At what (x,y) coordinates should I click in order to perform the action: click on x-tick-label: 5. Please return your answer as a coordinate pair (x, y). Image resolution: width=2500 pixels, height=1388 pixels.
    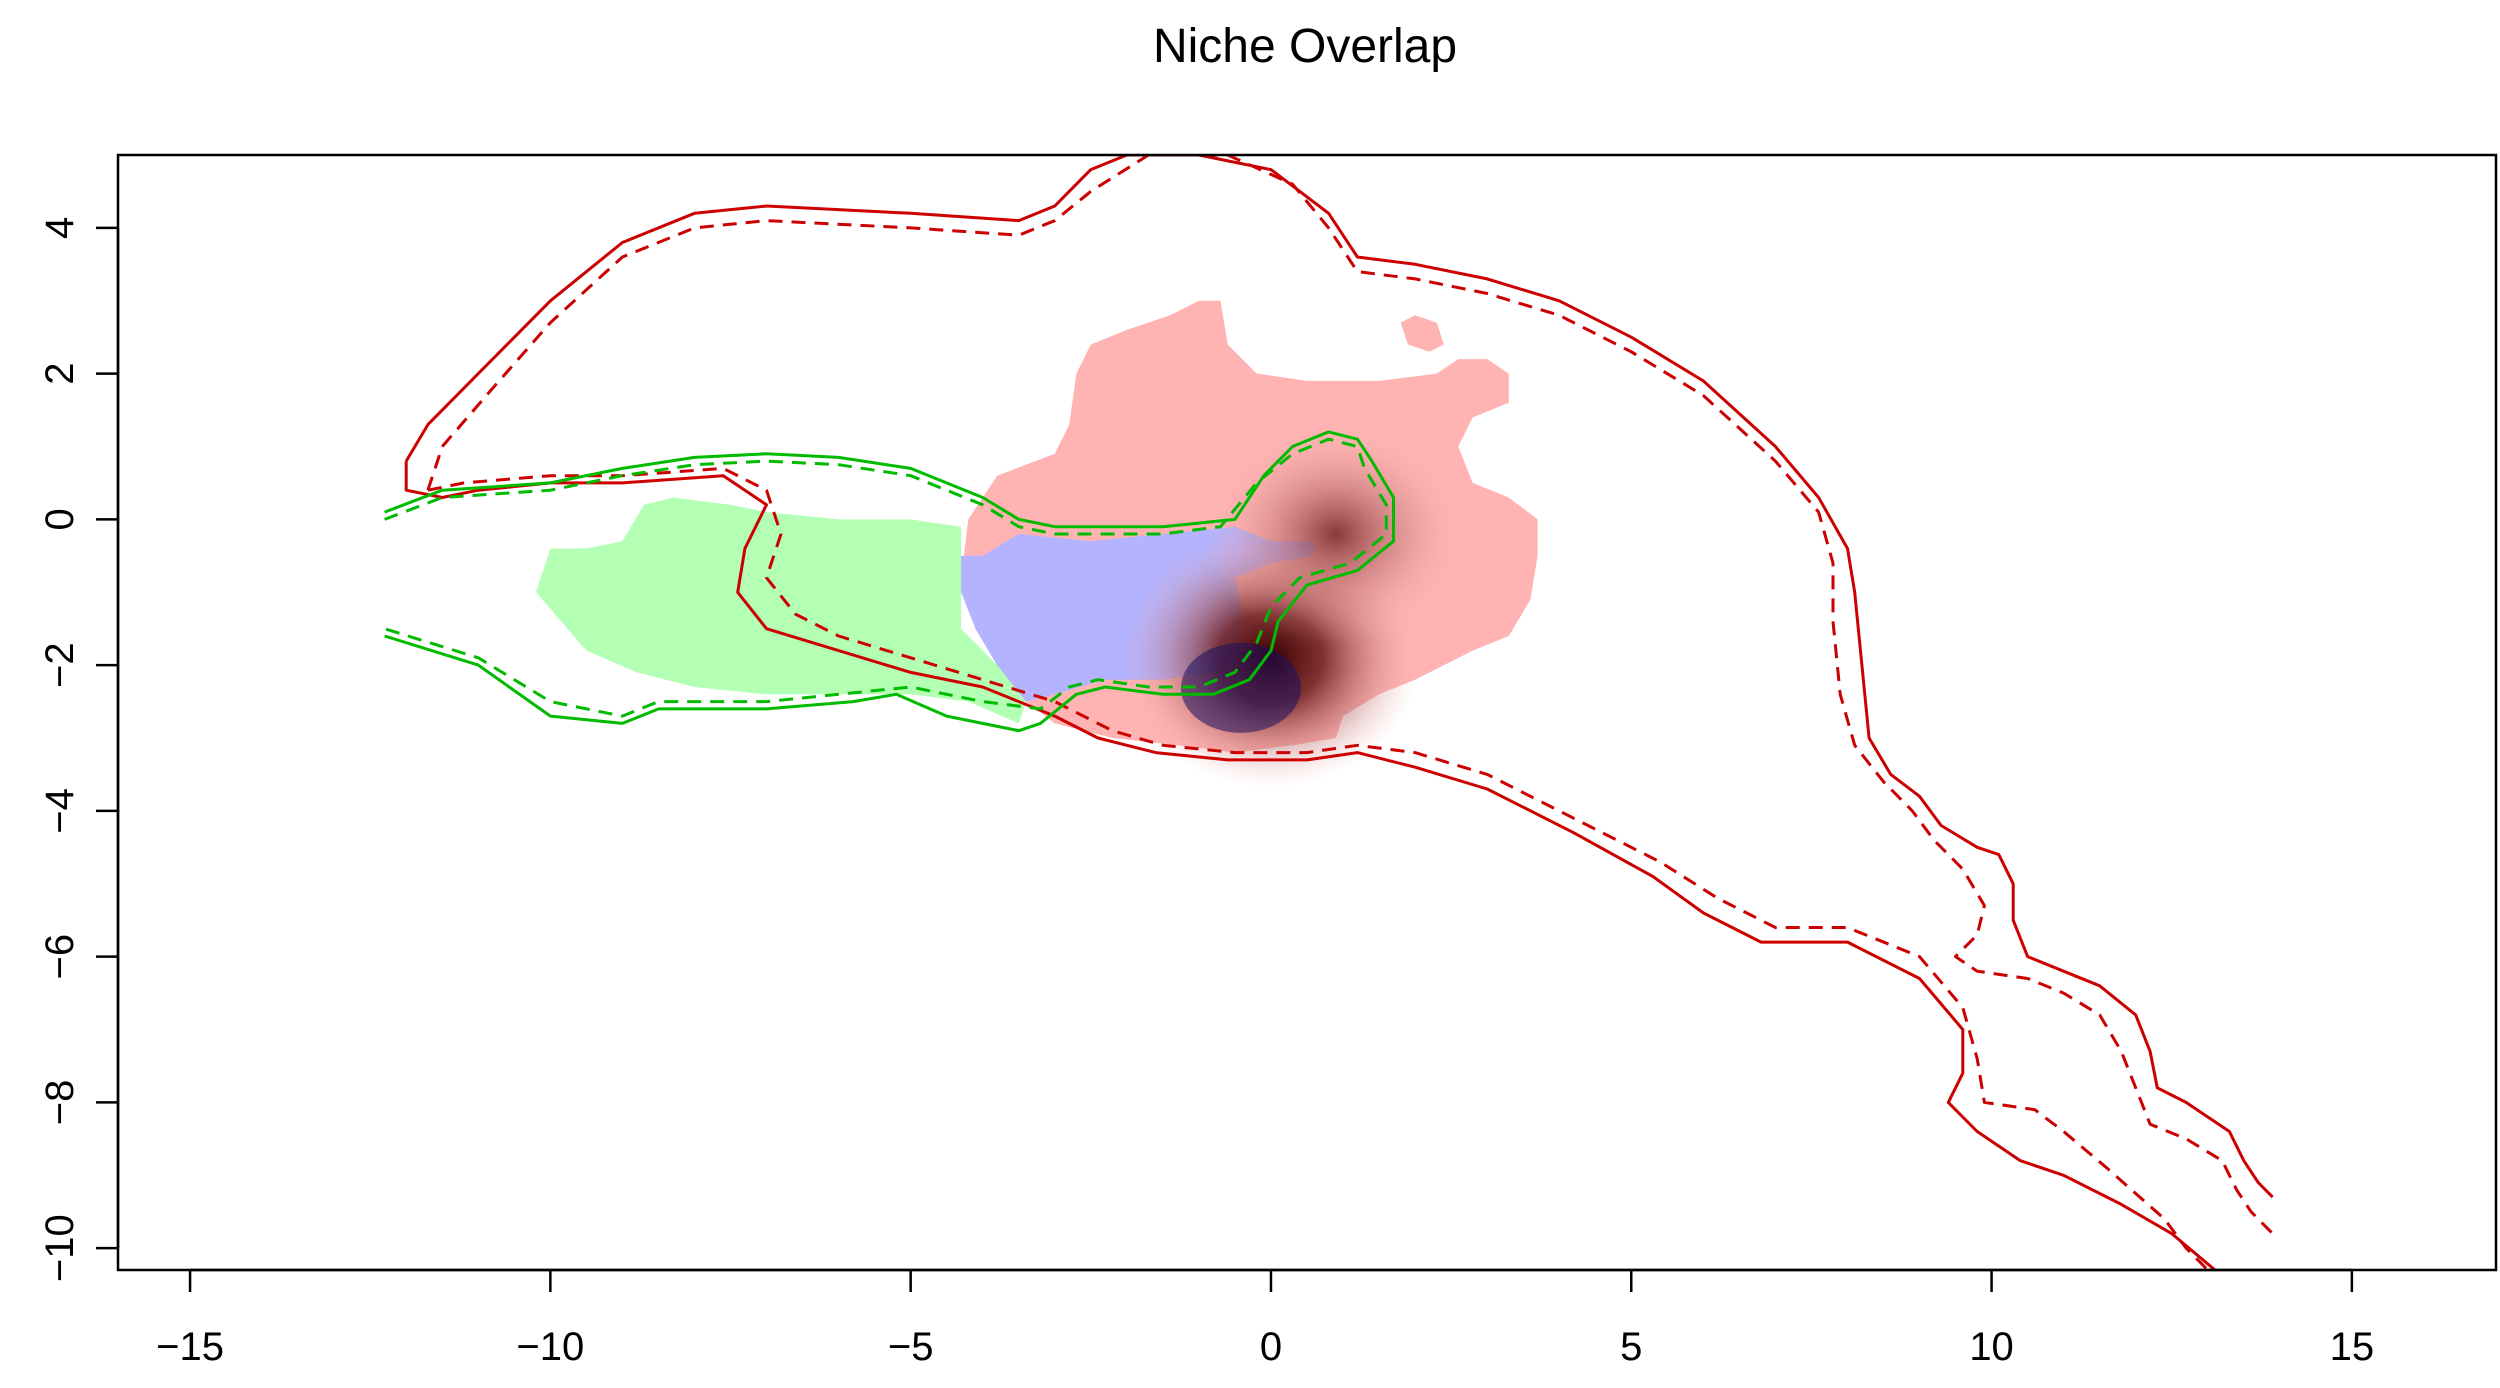
    Looking at the image, I should click on (1631, 1347).